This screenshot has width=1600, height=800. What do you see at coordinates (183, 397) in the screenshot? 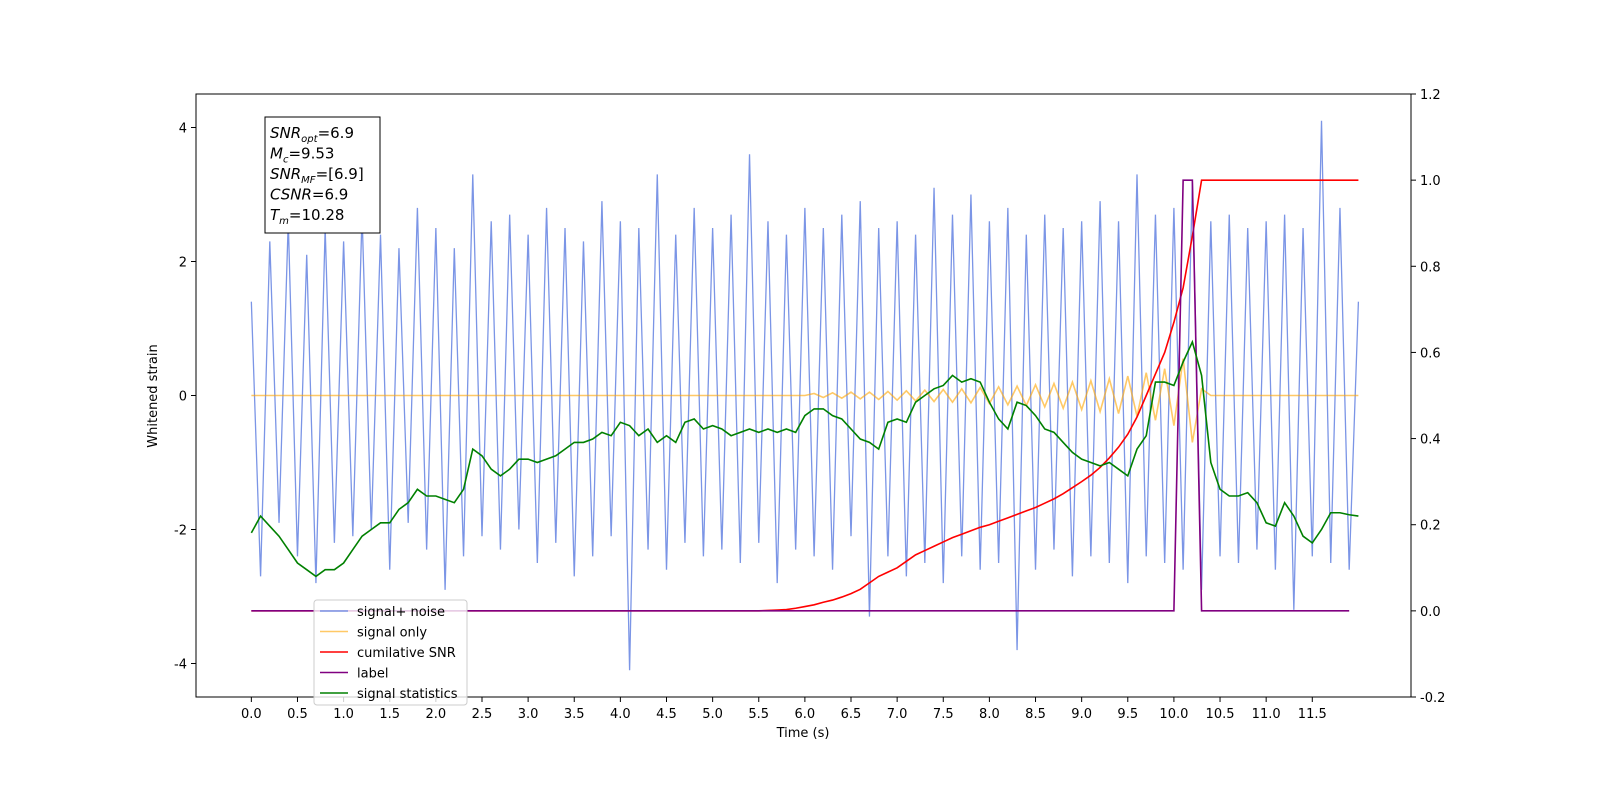
I see `y-tick-label: 0` at bounding box center [183, 397].